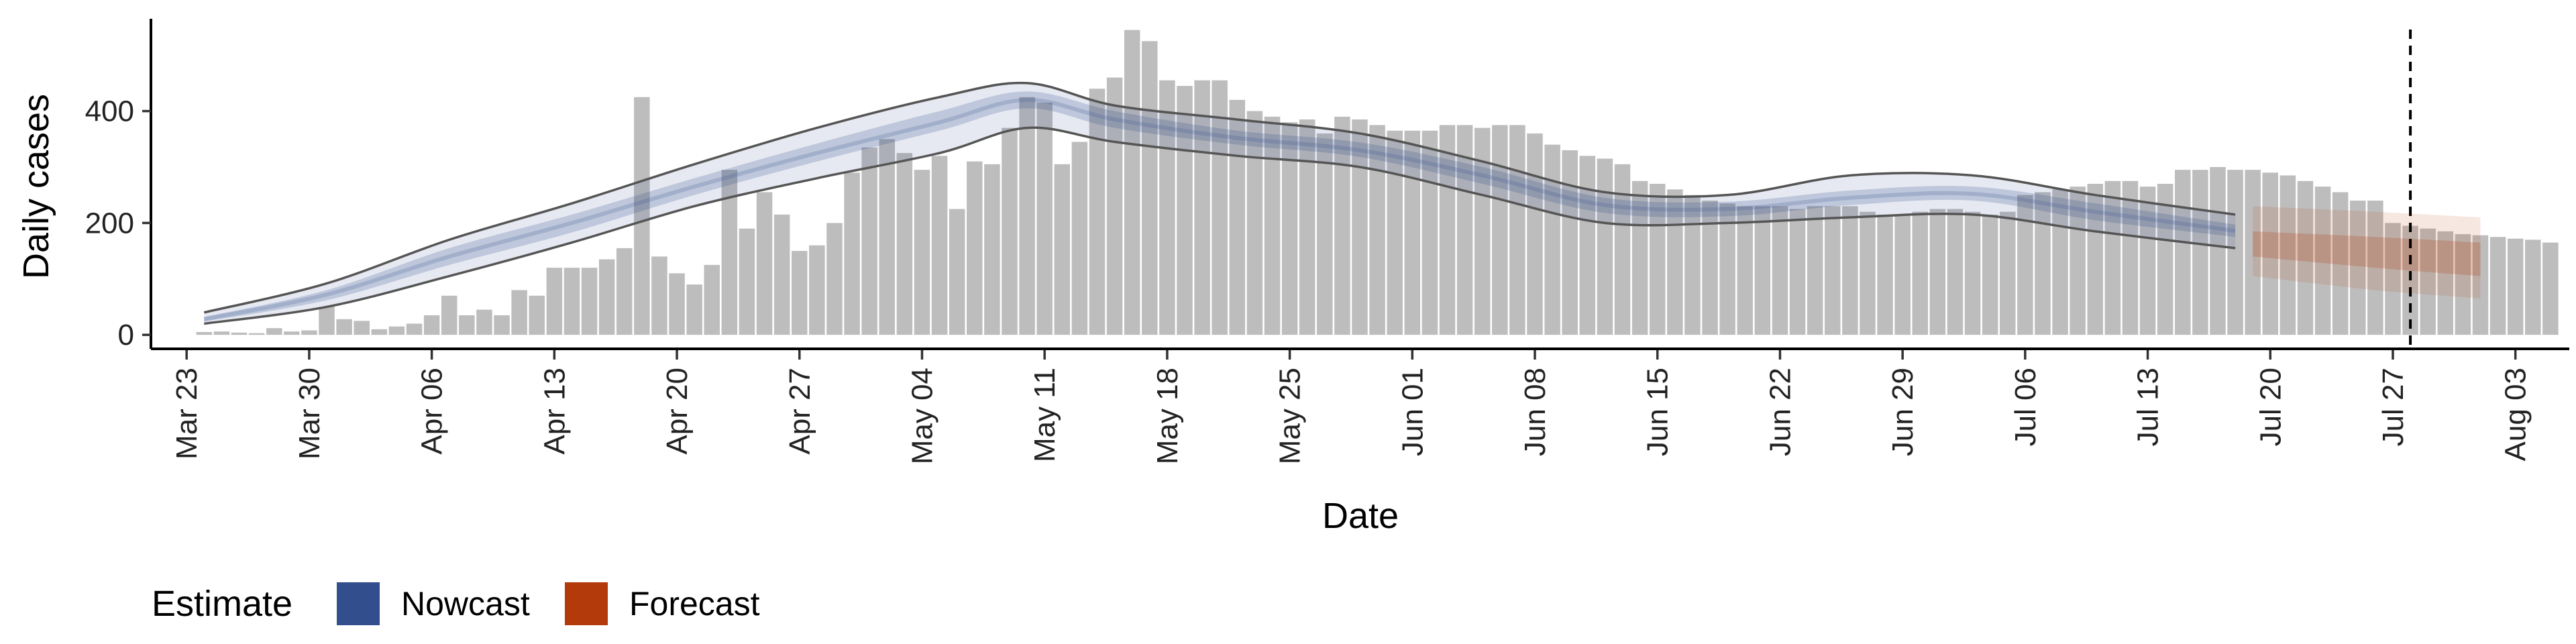 The image size is (2576, 644). I want to click on x-tick-label: May 18, so click(1167, 416).